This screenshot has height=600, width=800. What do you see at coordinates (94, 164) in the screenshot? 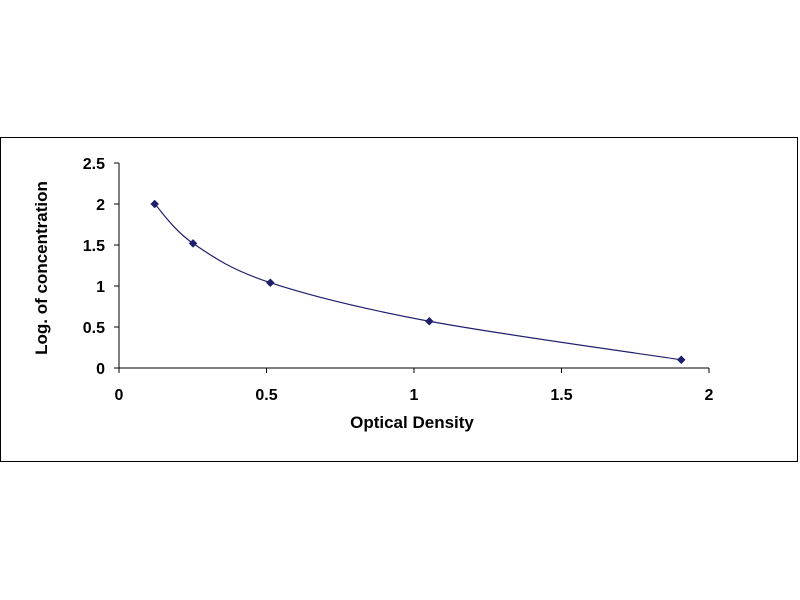
I see `y-tick-label: 2.5` at bounding box center [94, 164].